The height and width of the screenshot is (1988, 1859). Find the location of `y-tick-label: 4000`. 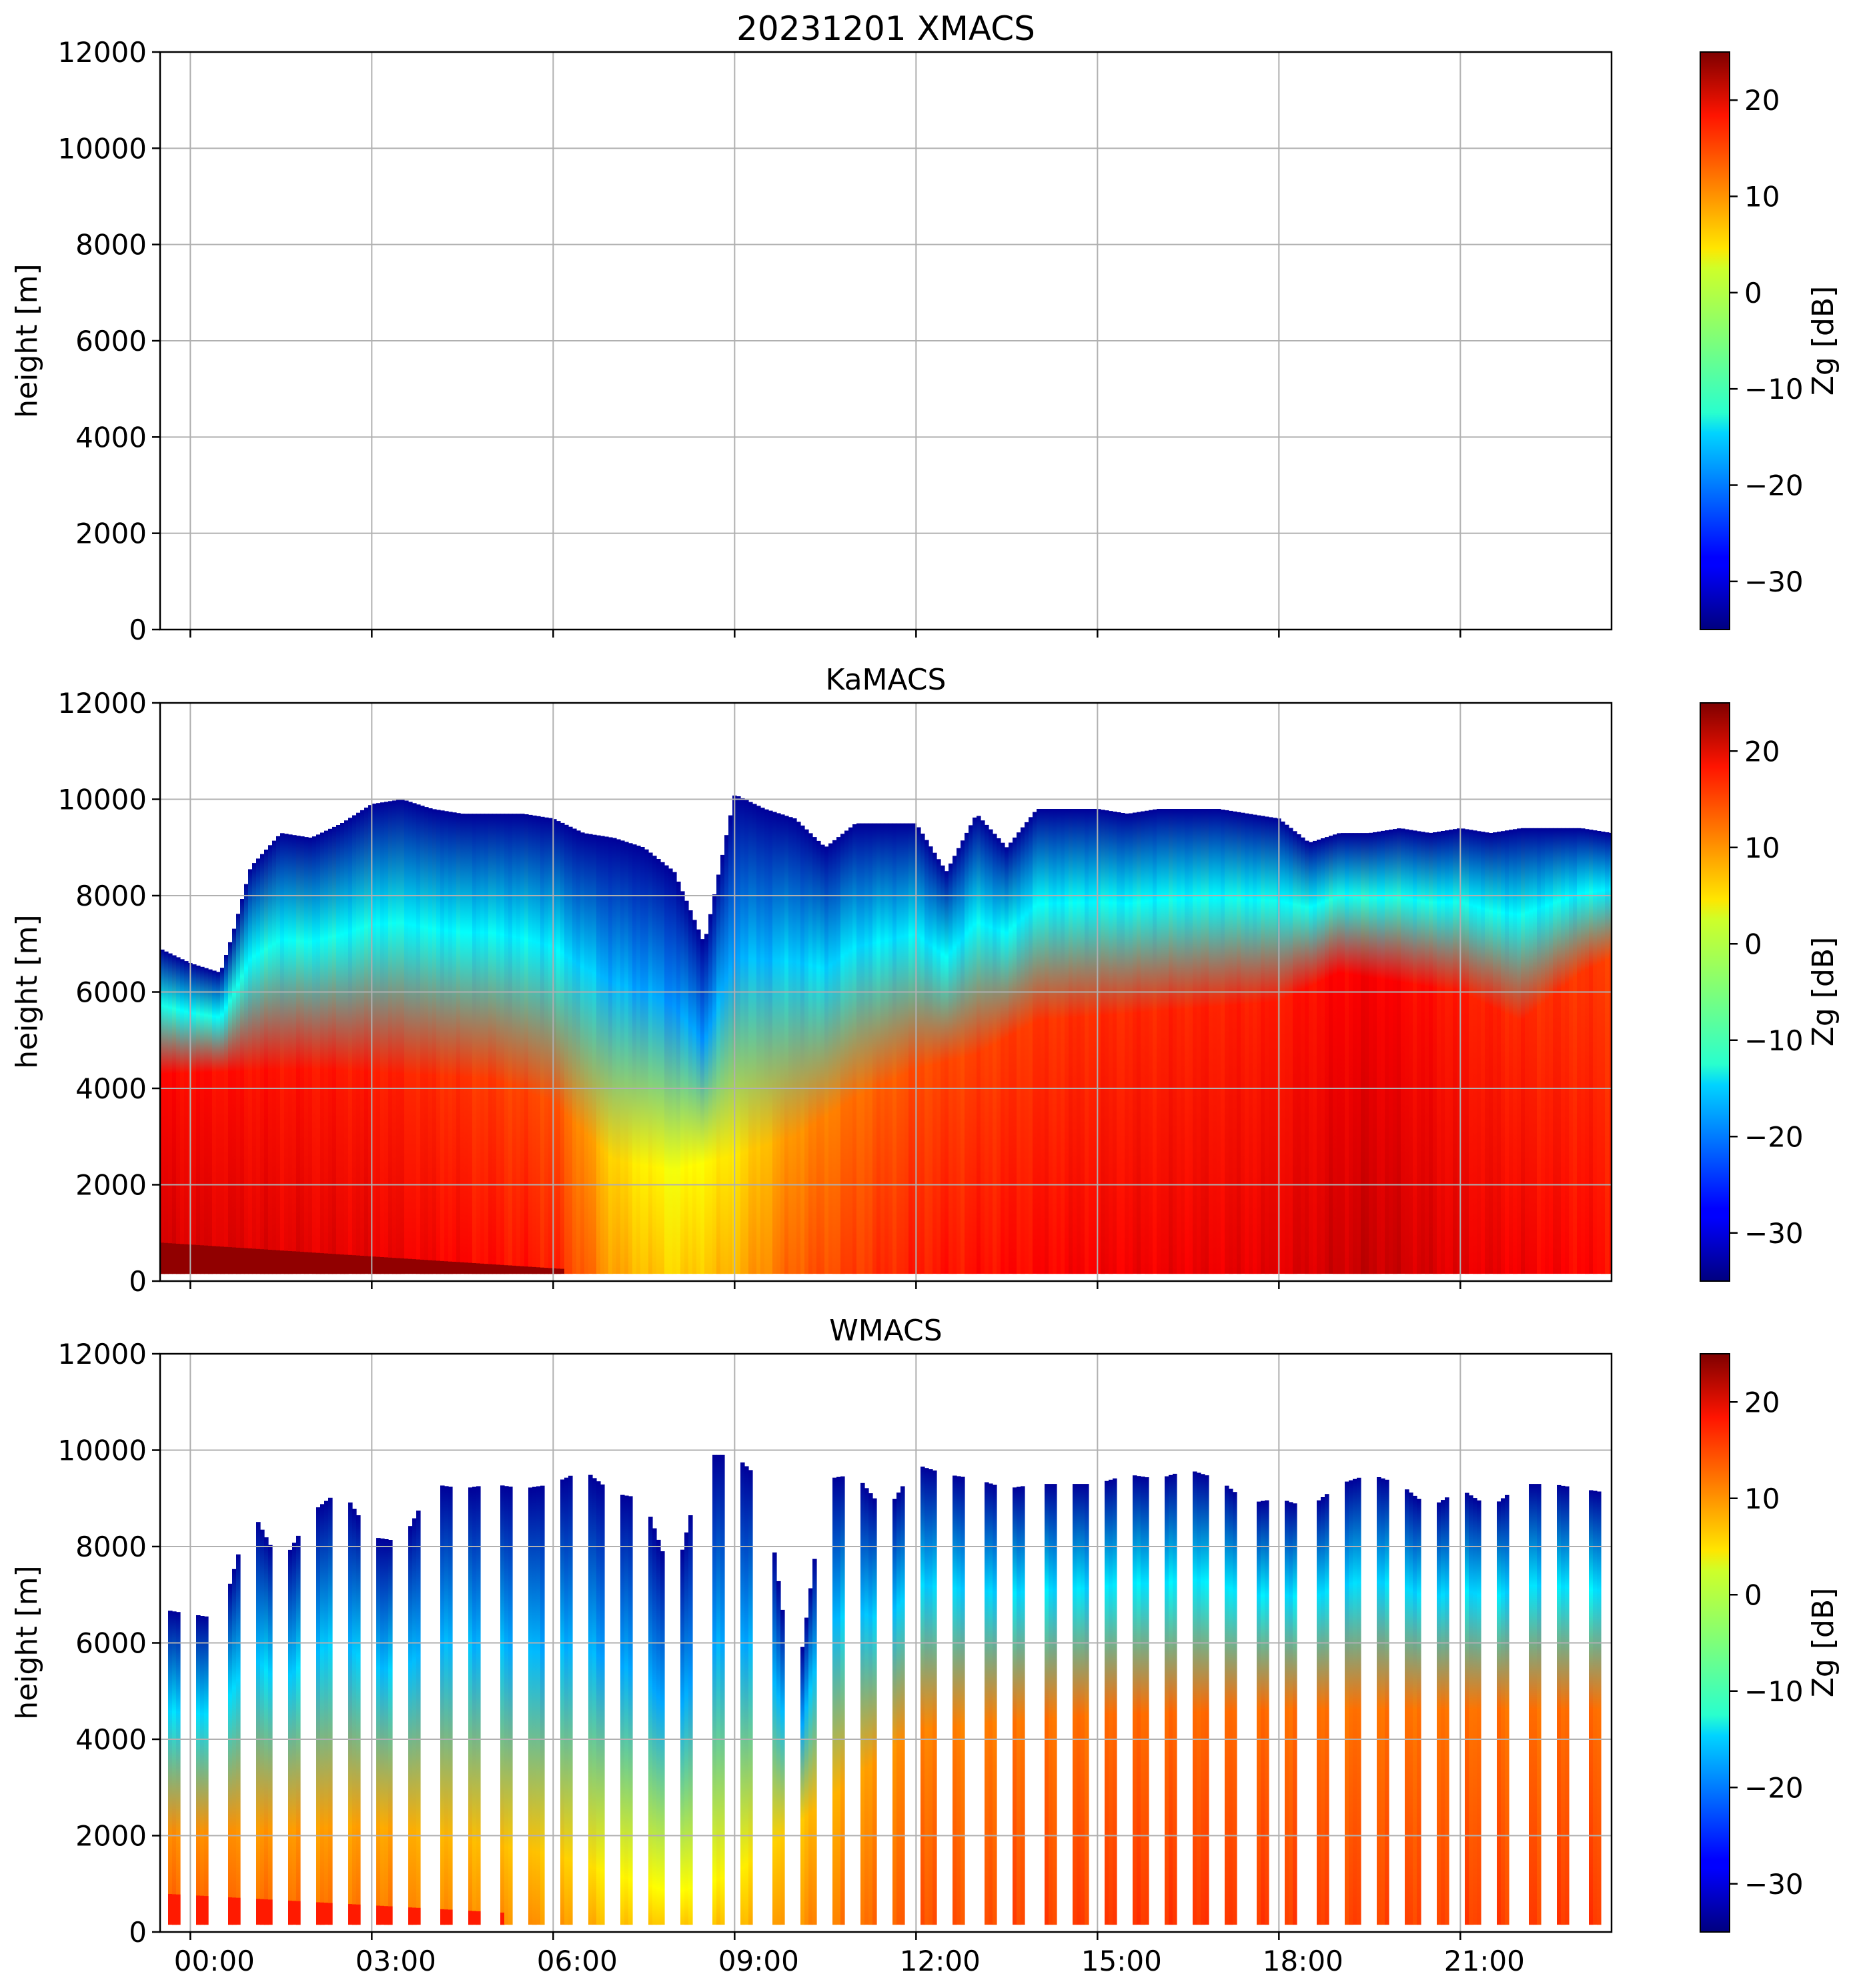

y-tick-label: 4000 is located at coordinates (111, 1739).